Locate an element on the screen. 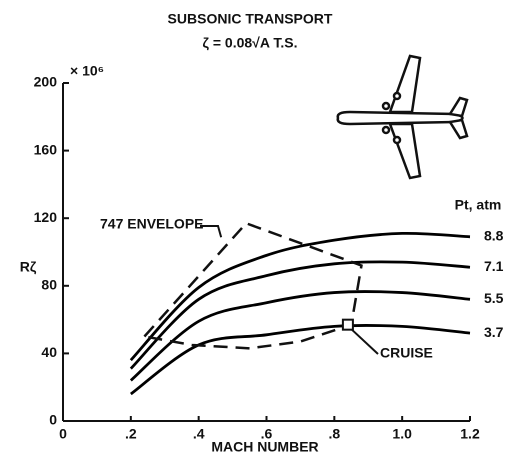  y-axis-label: Rζ is located at coordinates (28, 267).